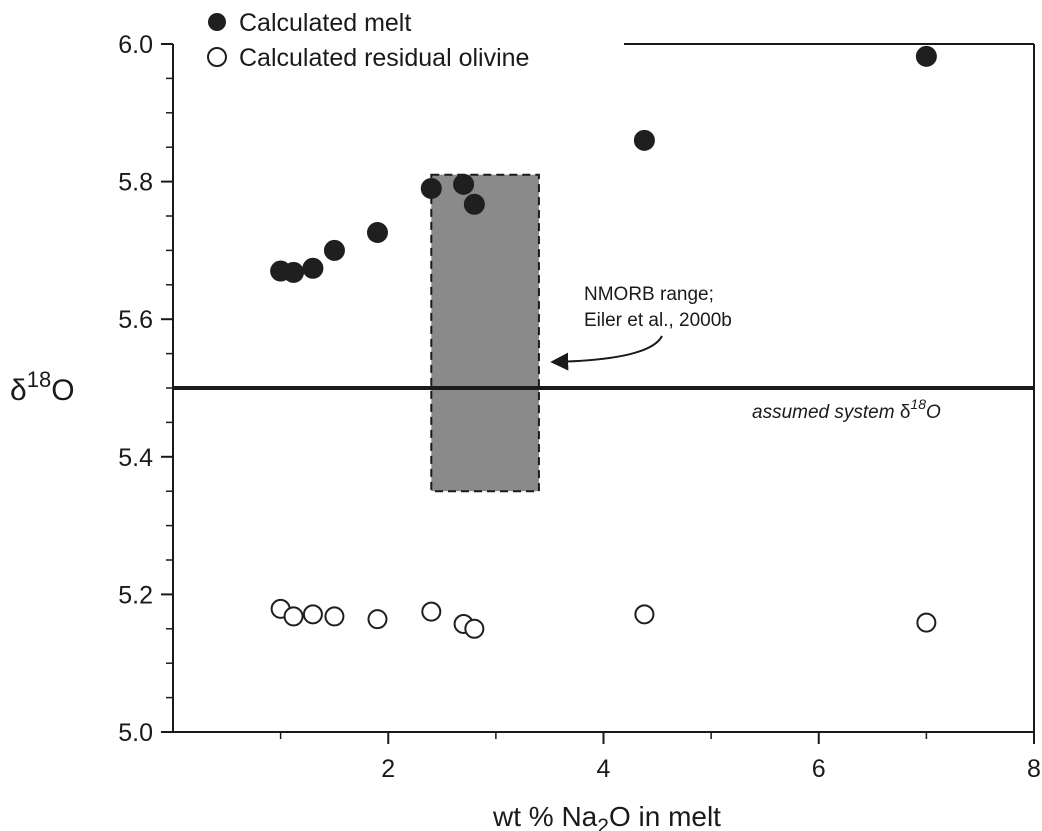 This screenshot has width=1042, height=831. Describe the element at coordinates (606, 816) in the screenshot. I see `x-axis-title: wt % Na2O in melt` at that location.